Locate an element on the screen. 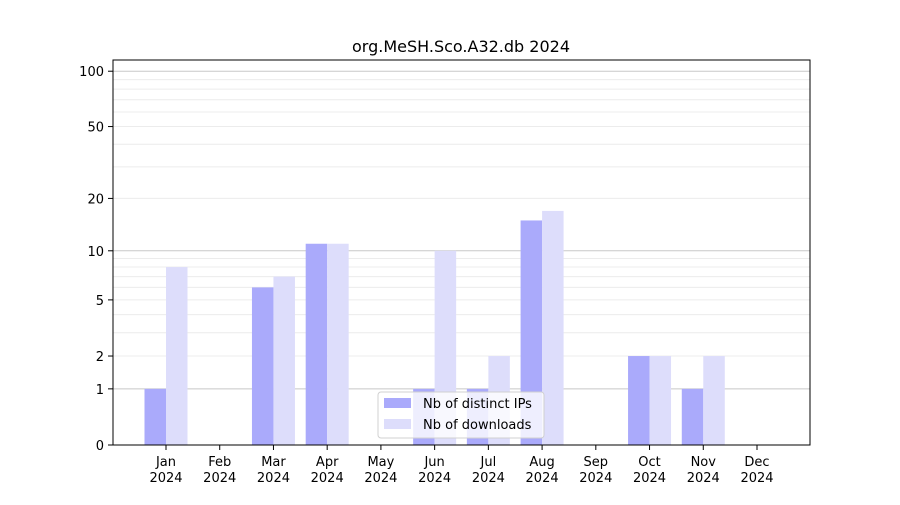 This screenshot has width=900, height=505. y-tick-label: 100 is located at coordinates (91, 72).